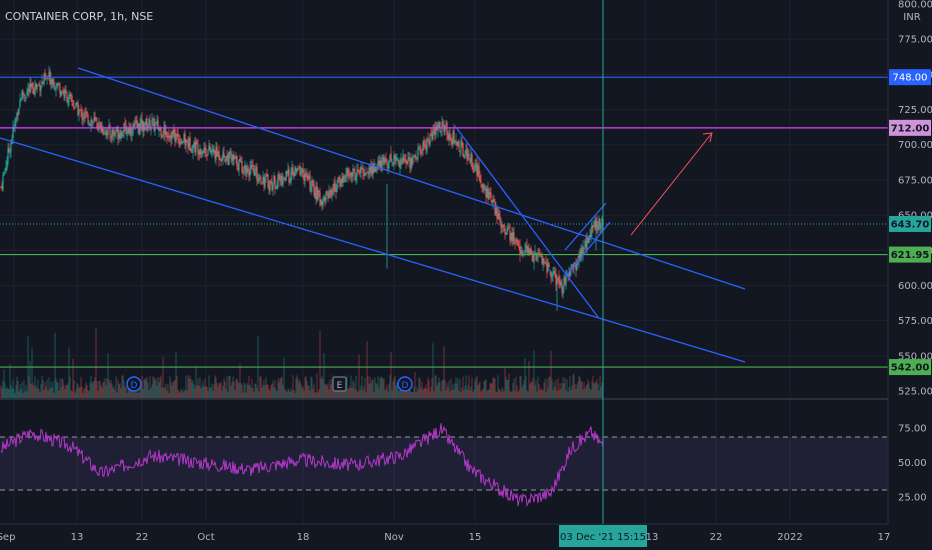 Image resolution: width=932 pixels, height=550 pixels. I want to click on rsi-axis-label: 75.00, so click(912, 429).